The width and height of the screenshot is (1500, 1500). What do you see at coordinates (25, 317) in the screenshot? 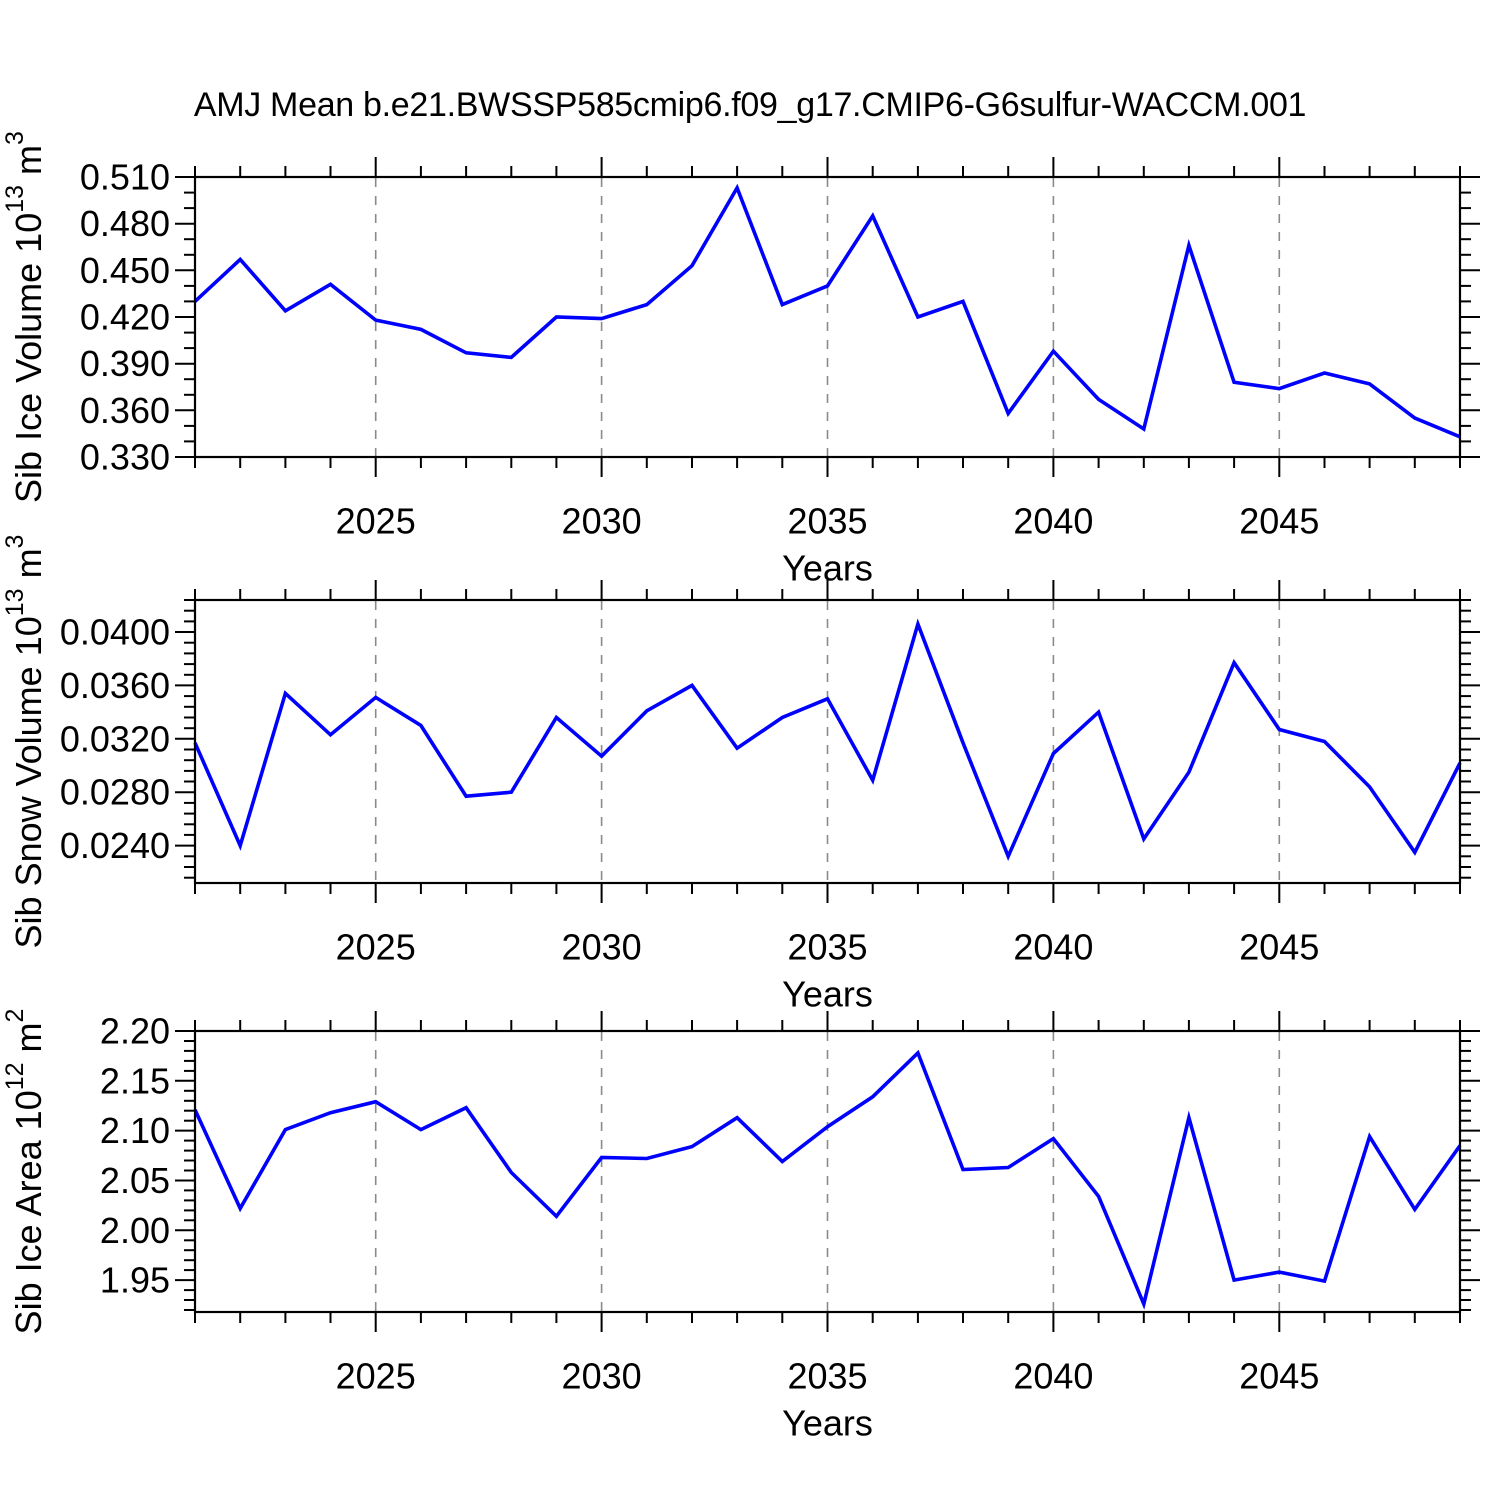
I see `y-axis-title: Sib Ice Volume 1013 m3` at bounding box center [25, 317].